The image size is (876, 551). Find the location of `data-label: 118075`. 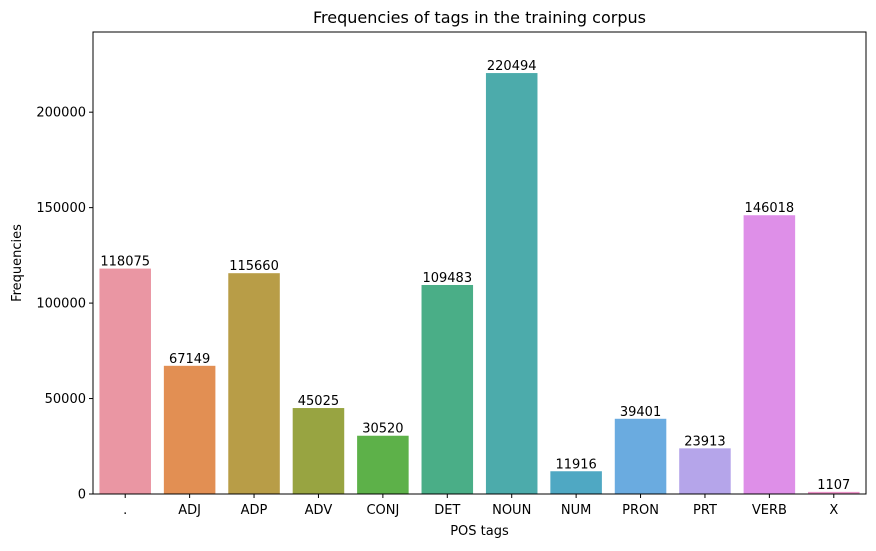

data-label: 118075 is located at coordinates (125, 262).